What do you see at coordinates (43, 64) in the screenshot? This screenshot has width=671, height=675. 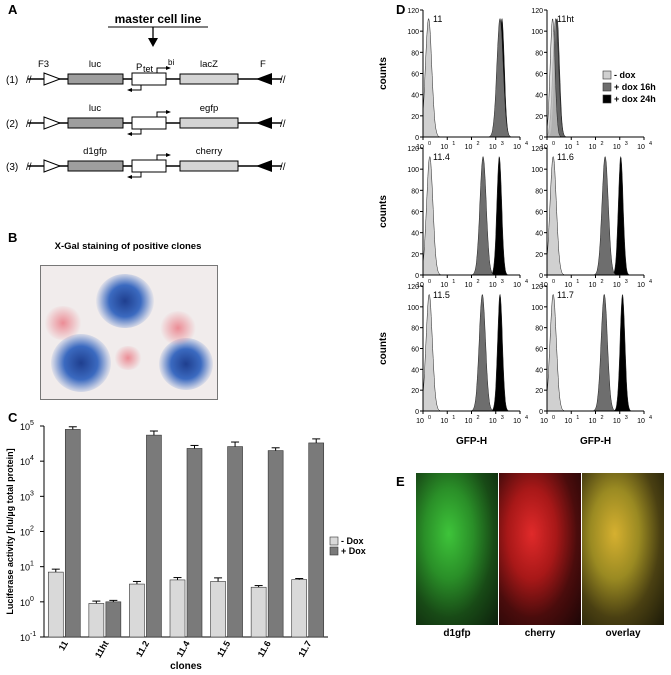 I see `f3-label: F3` at bounding box center [43, 64].